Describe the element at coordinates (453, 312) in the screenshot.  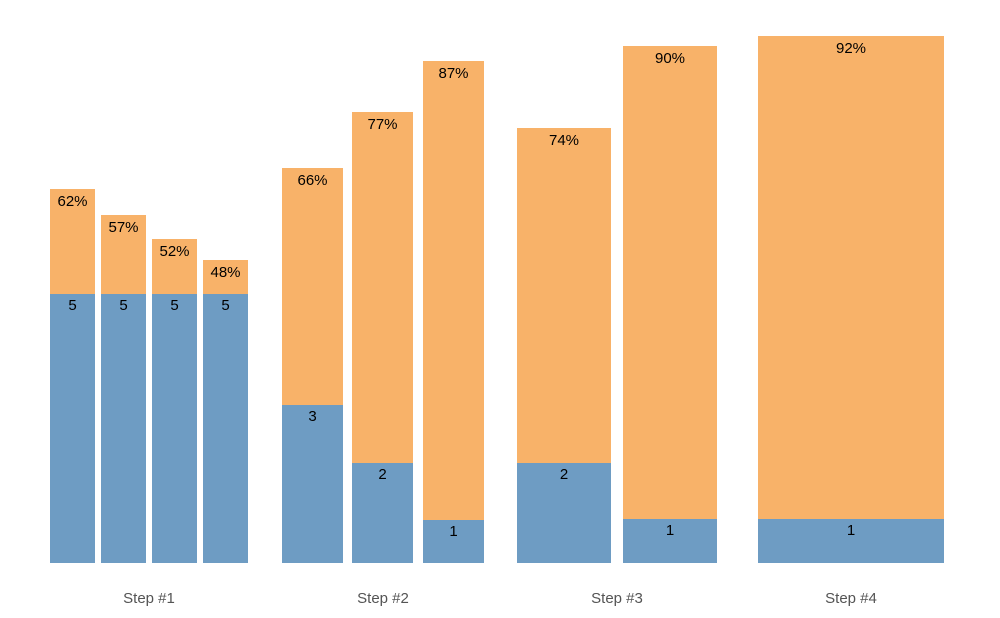
I see `bar-step2-3: 87% 1` at that location.